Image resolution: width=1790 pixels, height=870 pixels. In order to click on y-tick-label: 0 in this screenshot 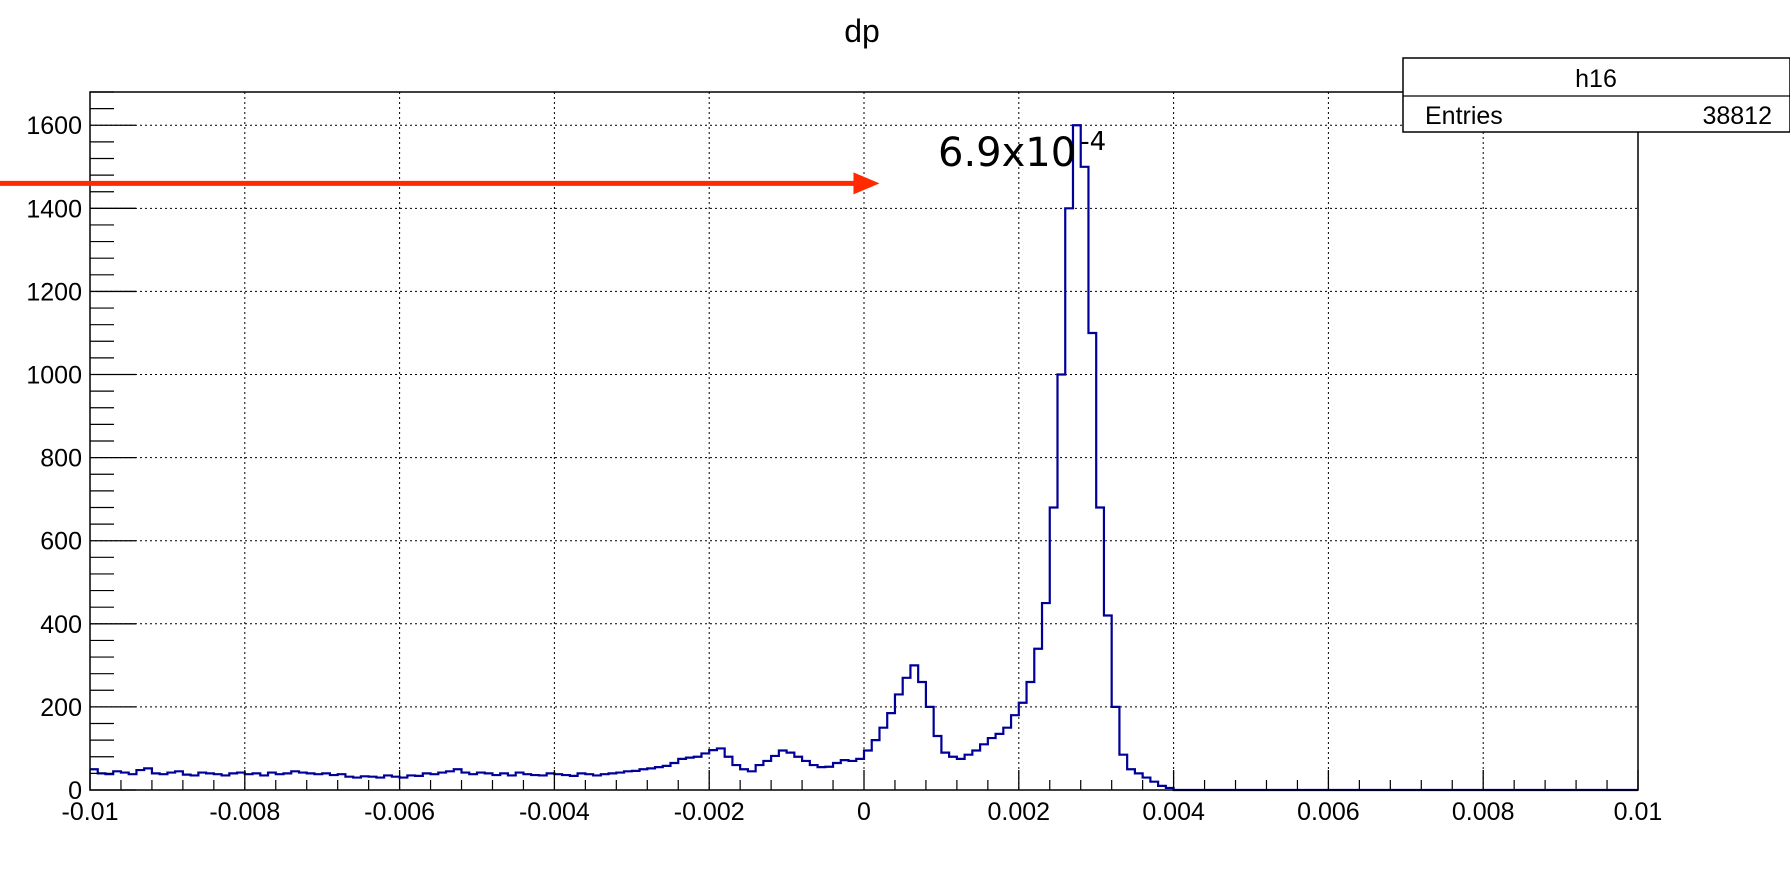, I will do `click(75, 791)`.